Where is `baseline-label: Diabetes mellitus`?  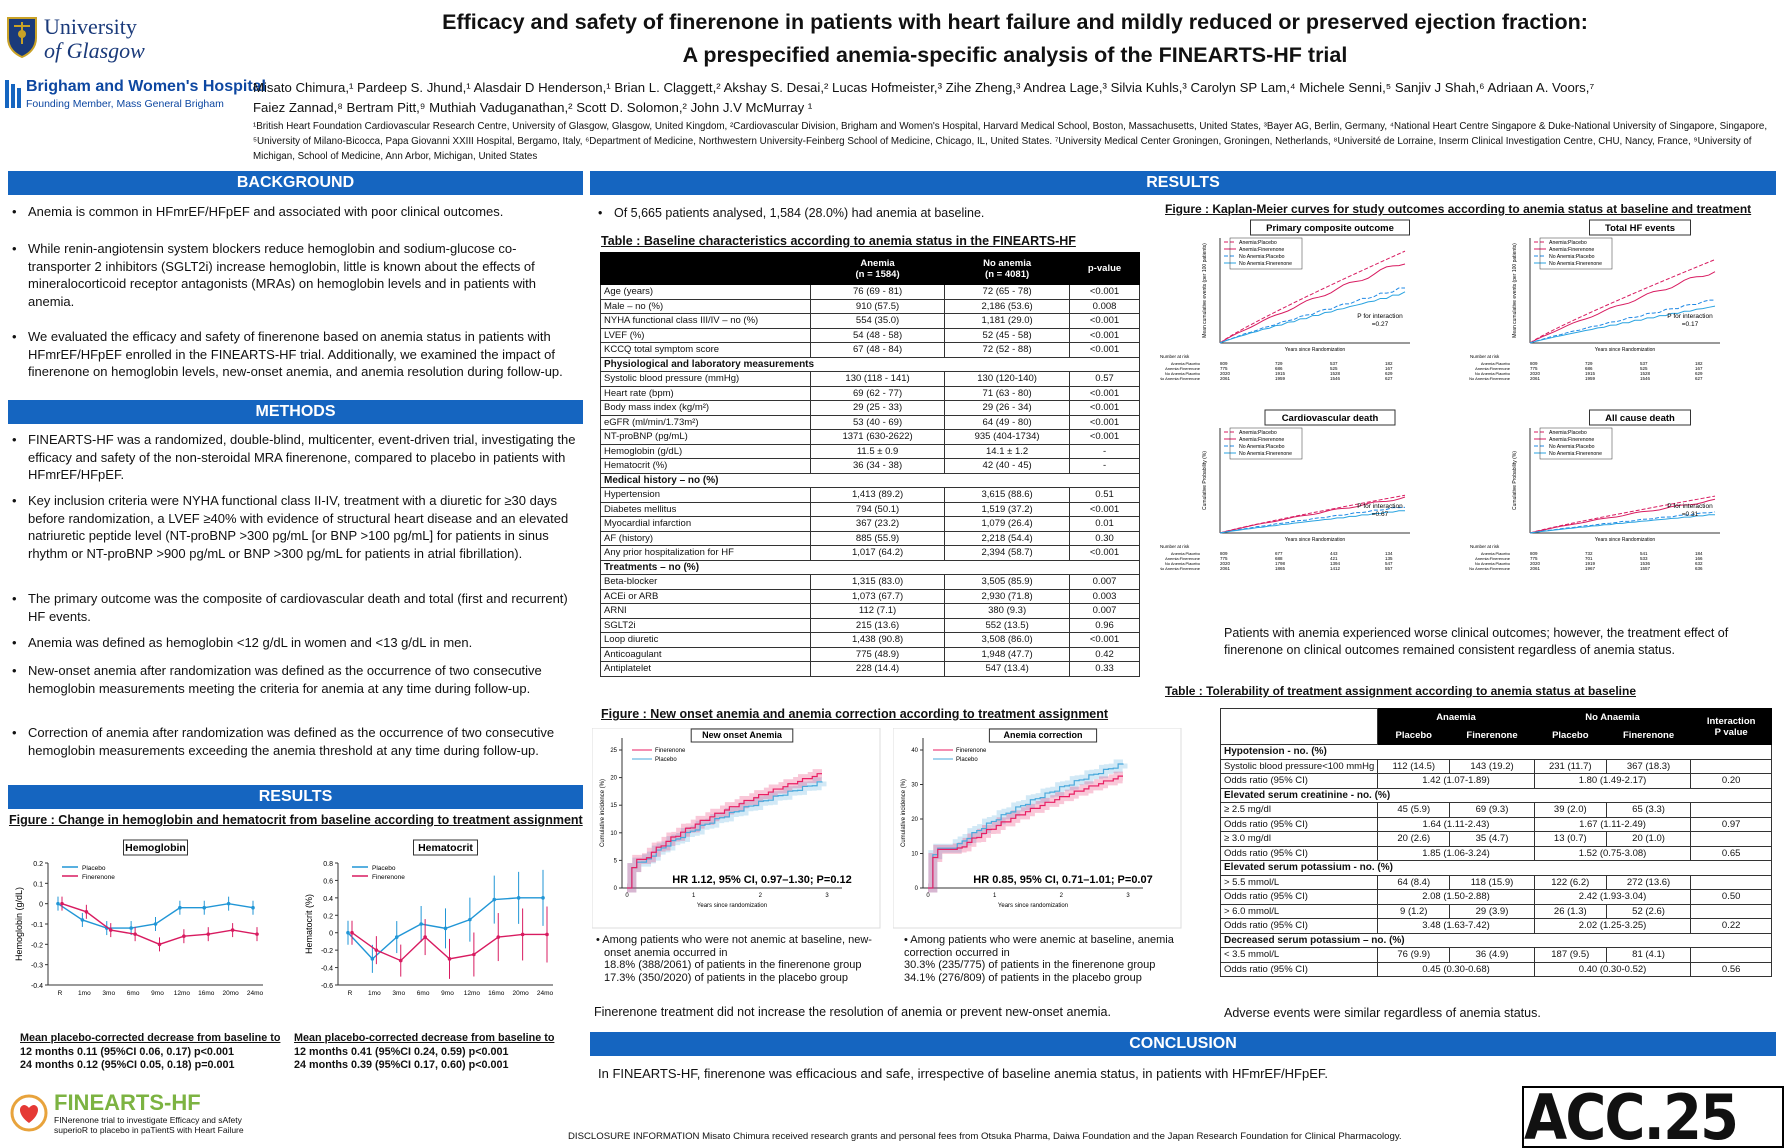
baseline-label: Diabetes mellitus is located at coordinates (705, 509).